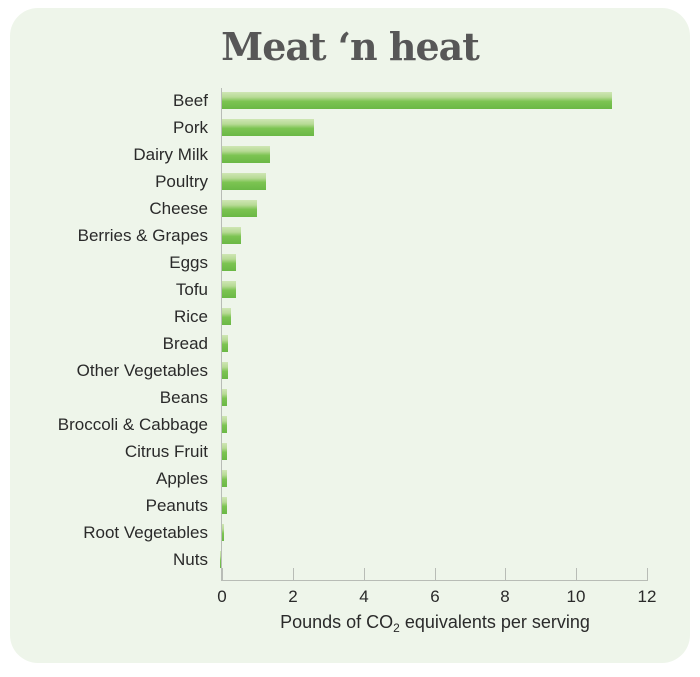 This screenshot has width=700, height=677. What do you see at coordinates (142, 235) in the screenshot?
I see `category-label: Berries & Grapes` at bounding box center [142, 235].